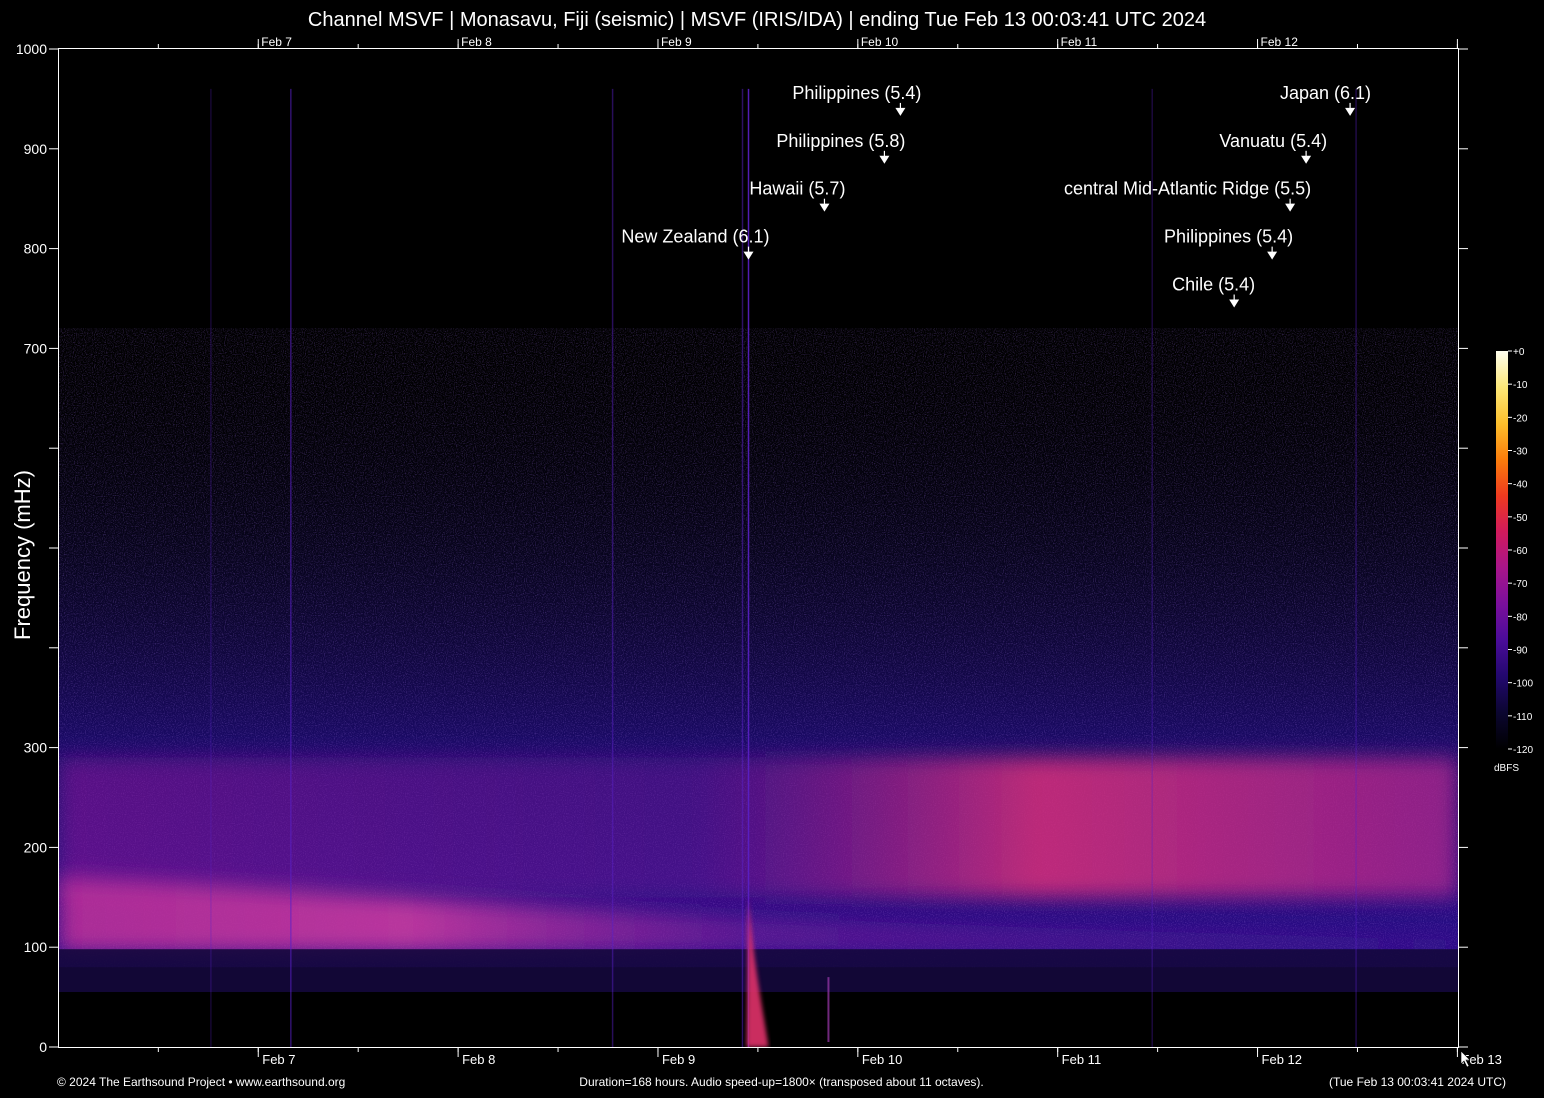 The image size is (1544, 1098). What do you see at coordinates (1520, 617) in the screenshot?
I see `colorbar-tick-label: -80` at bounding box center [1520, 617].